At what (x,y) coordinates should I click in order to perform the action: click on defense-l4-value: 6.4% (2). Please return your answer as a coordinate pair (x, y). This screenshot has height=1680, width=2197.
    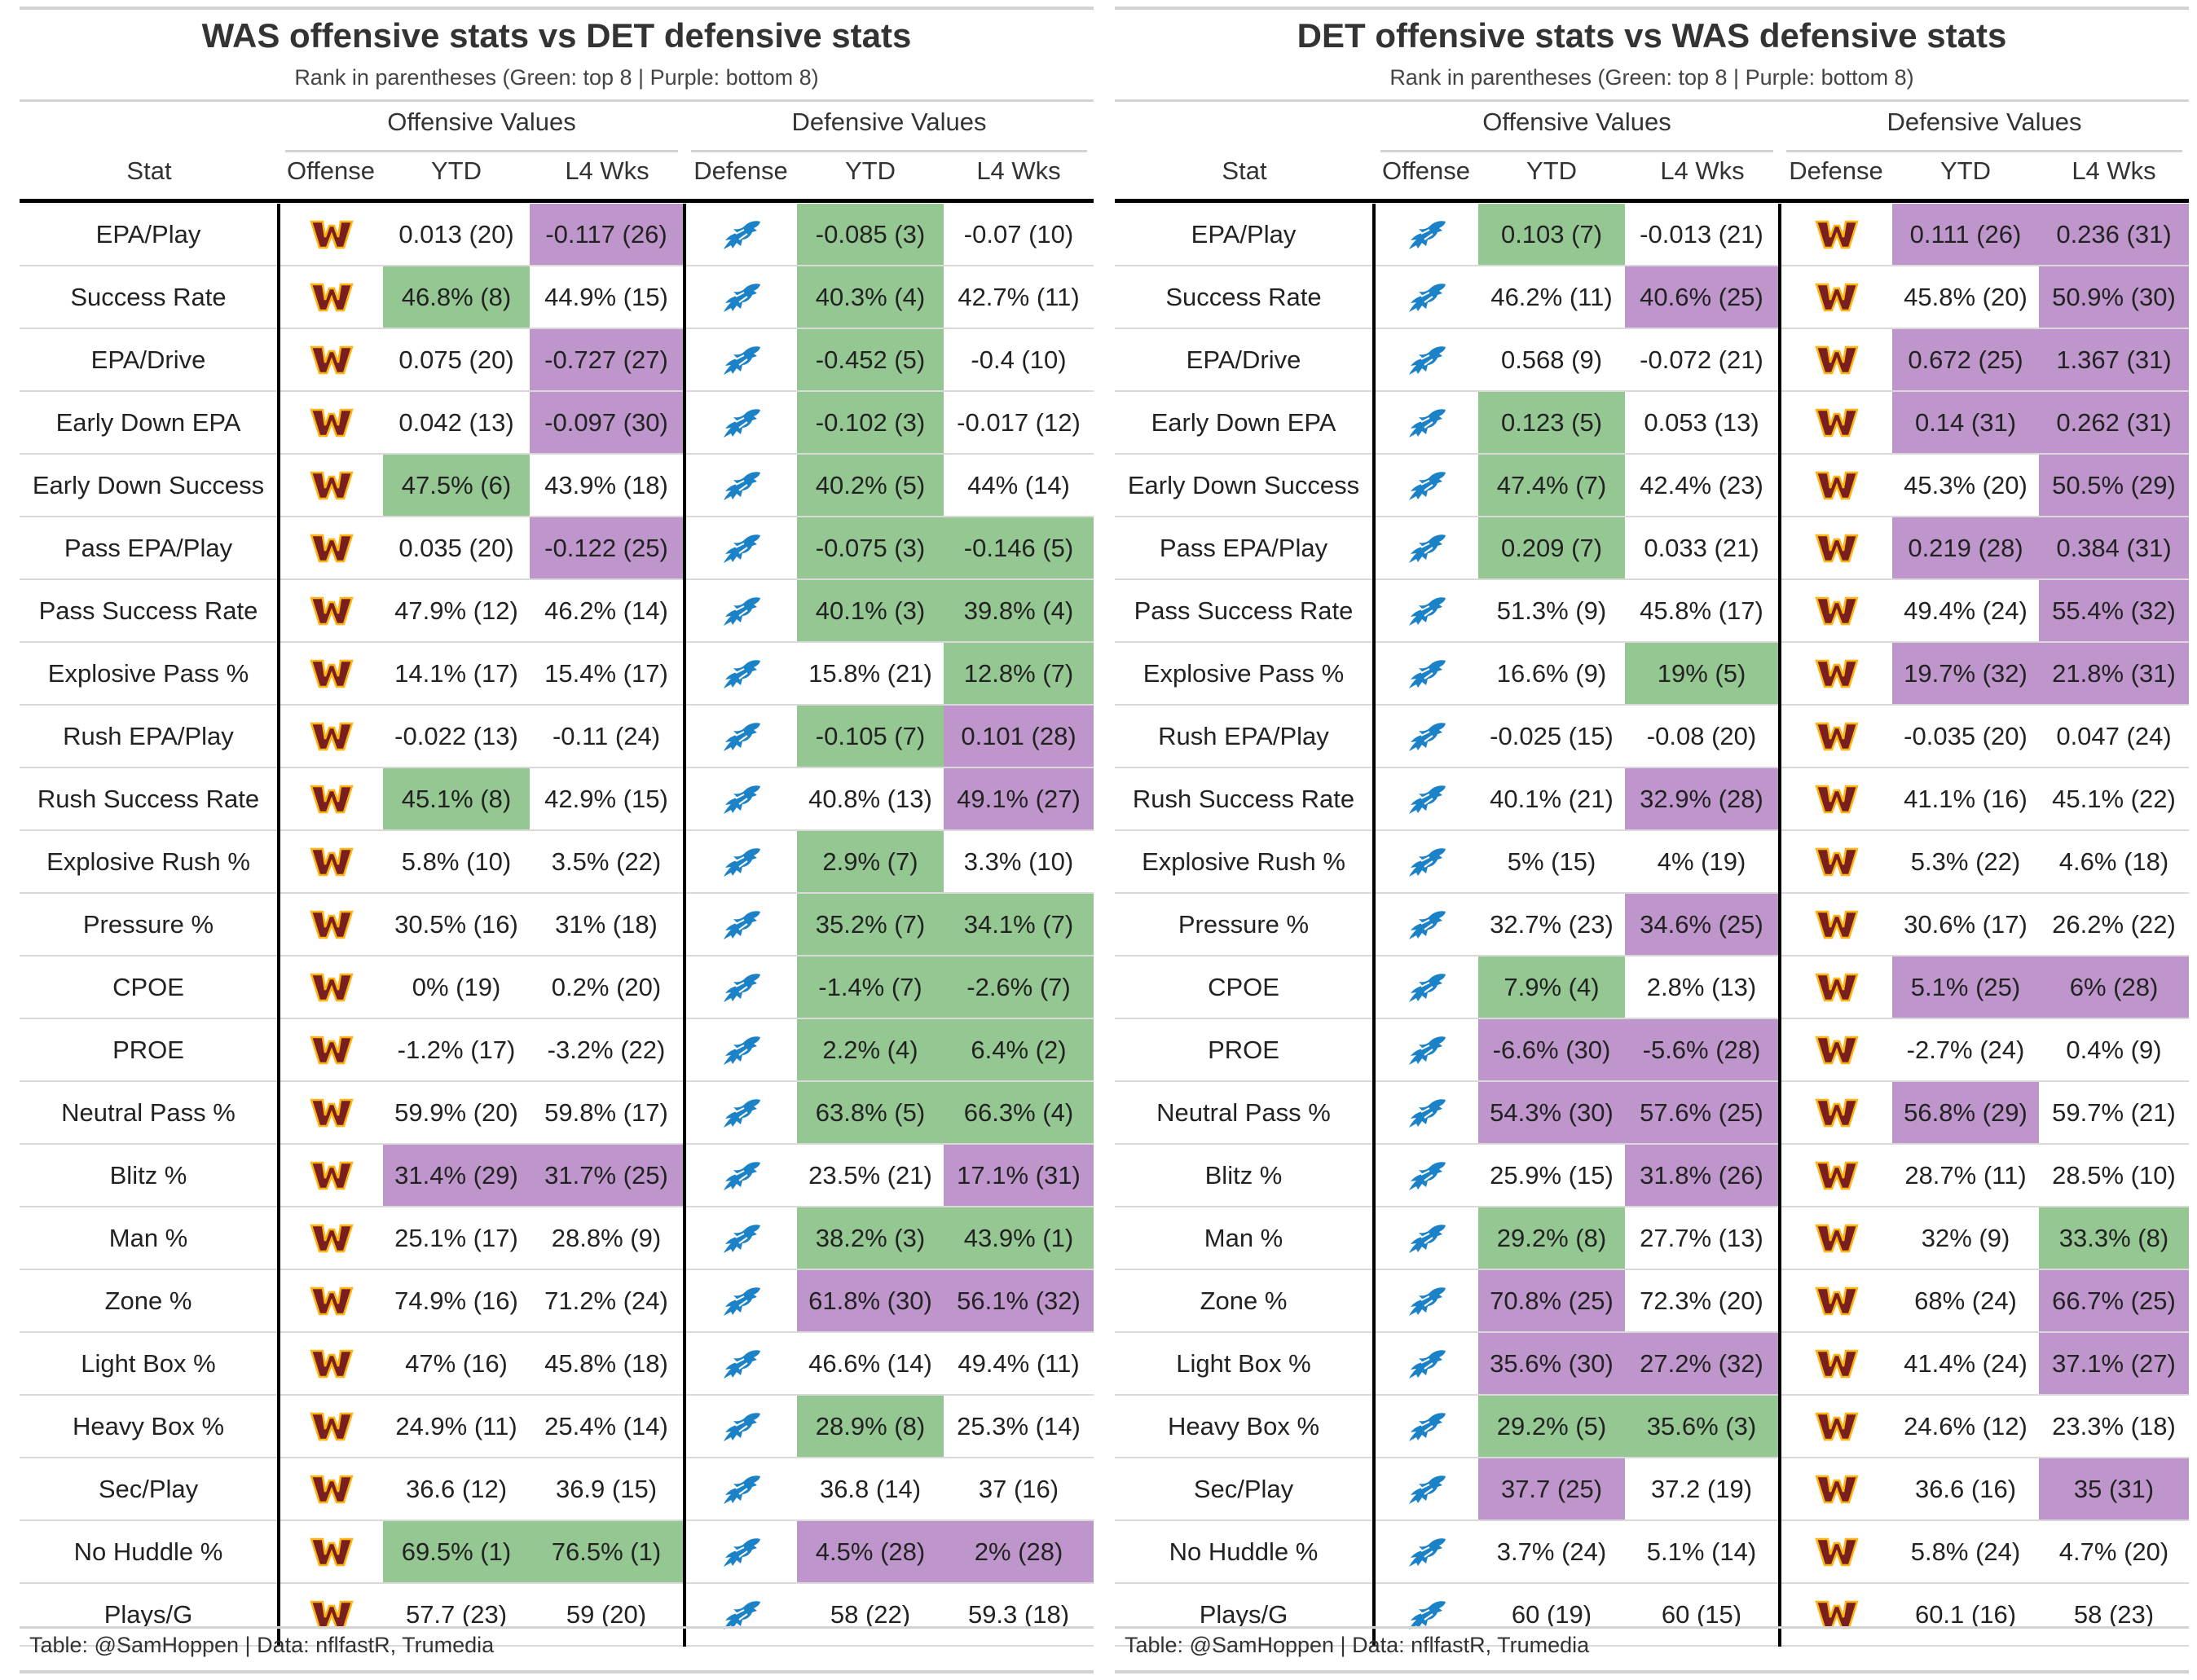
    Looking at the image, I should click on (1019, 1050).